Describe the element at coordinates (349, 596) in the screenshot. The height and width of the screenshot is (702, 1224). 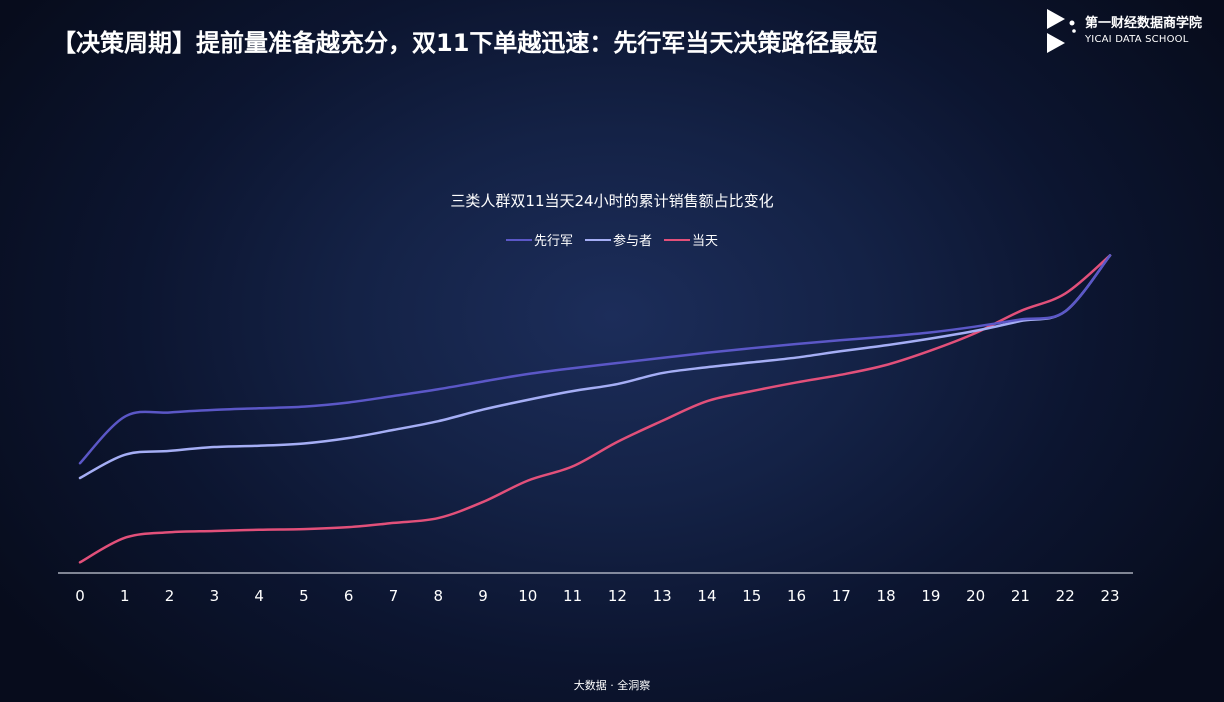
I see `x-tick-label: 6` at that location.